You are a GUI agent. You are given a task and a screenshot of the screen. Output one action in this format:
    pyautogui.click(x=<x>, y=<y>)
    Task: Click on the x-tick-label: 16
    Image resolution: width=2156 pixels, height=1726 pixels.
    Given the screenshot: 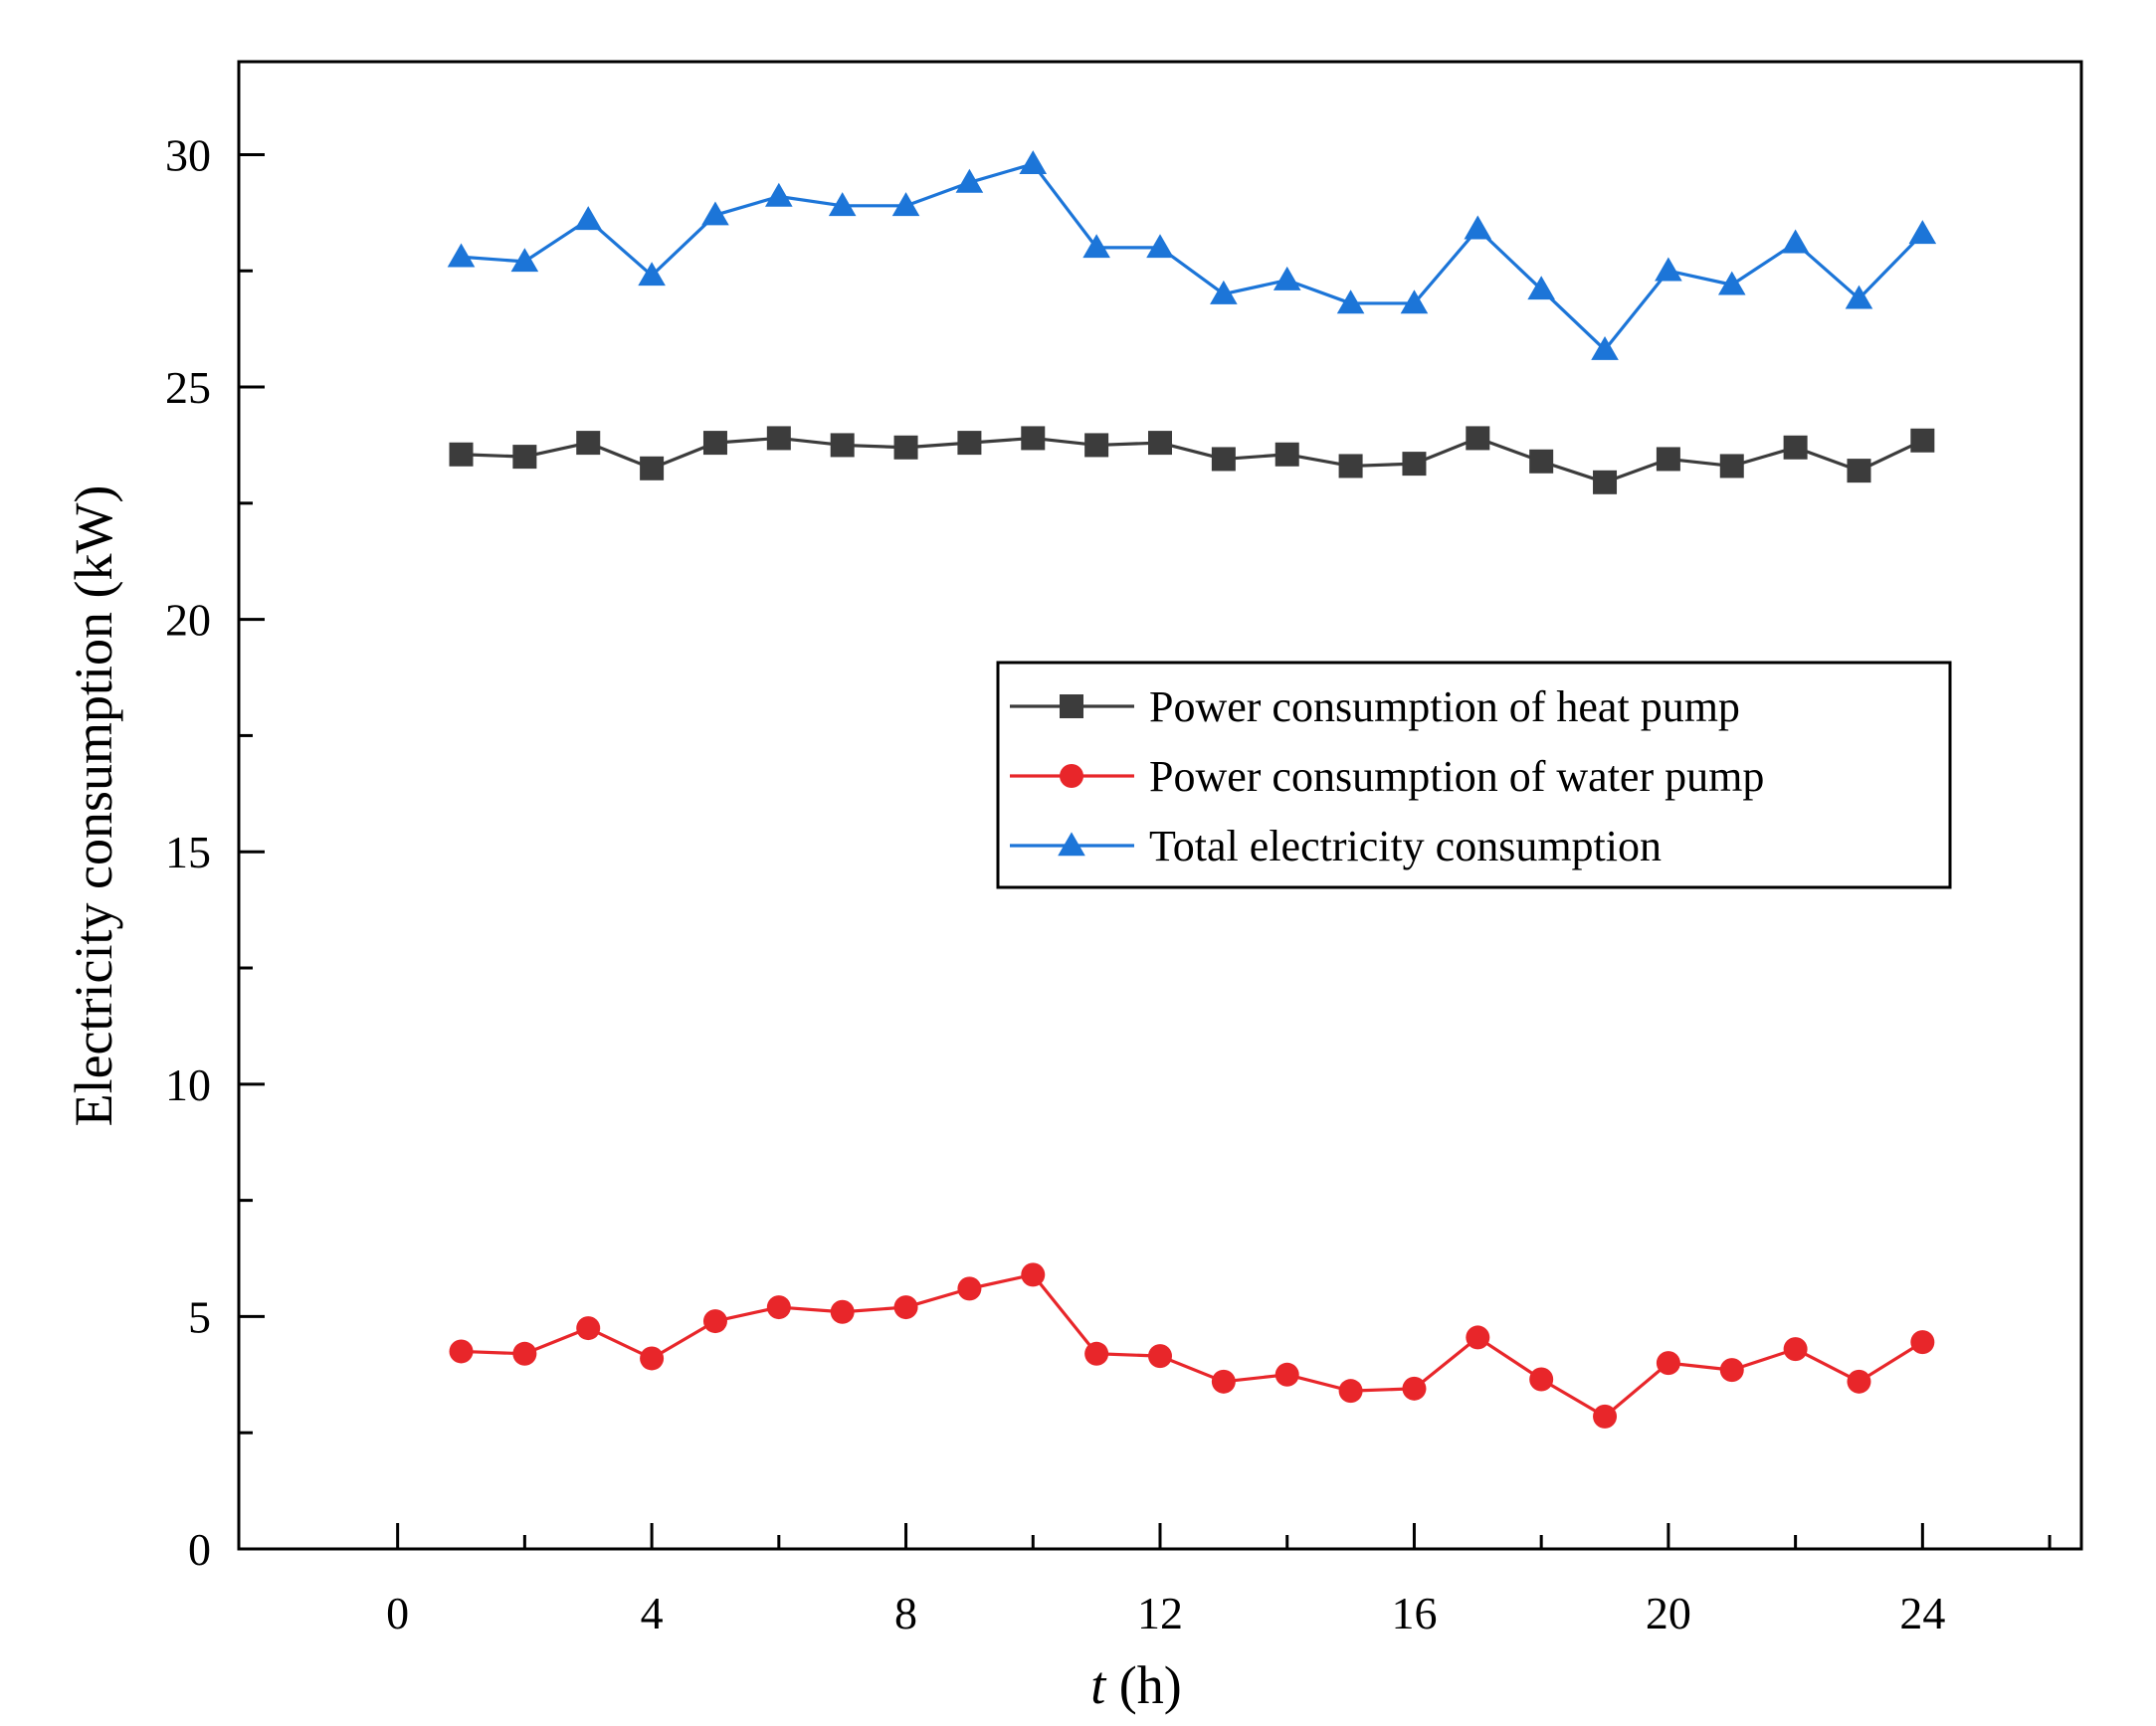 What is the action you would take?
    pyautogui.click(x=1414, y=1613)
    